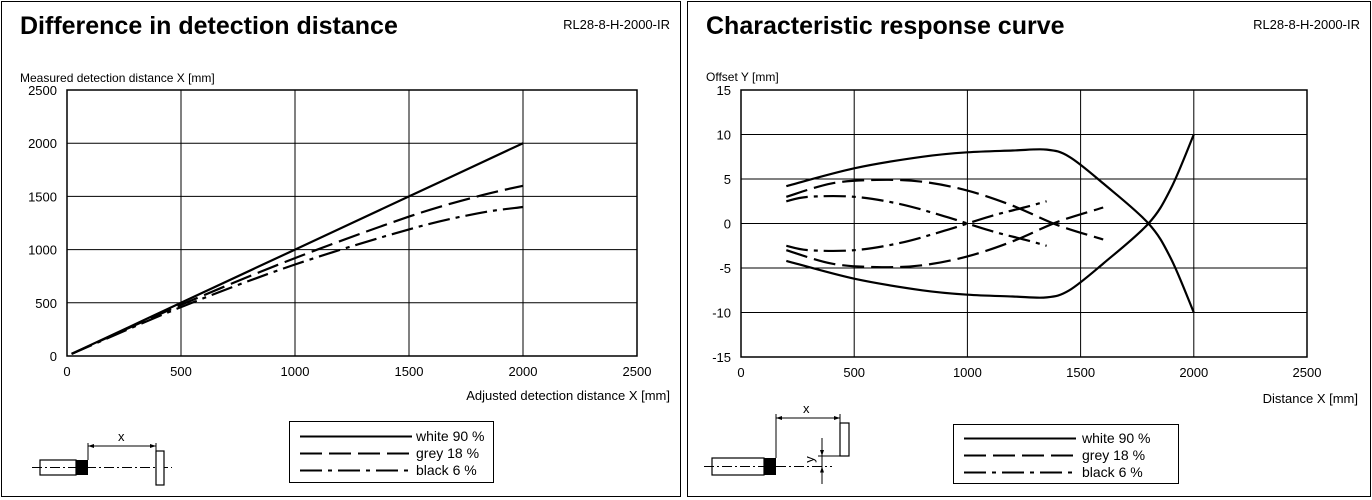  I want to click on sensor-diagram: x y, so click(782, 449).